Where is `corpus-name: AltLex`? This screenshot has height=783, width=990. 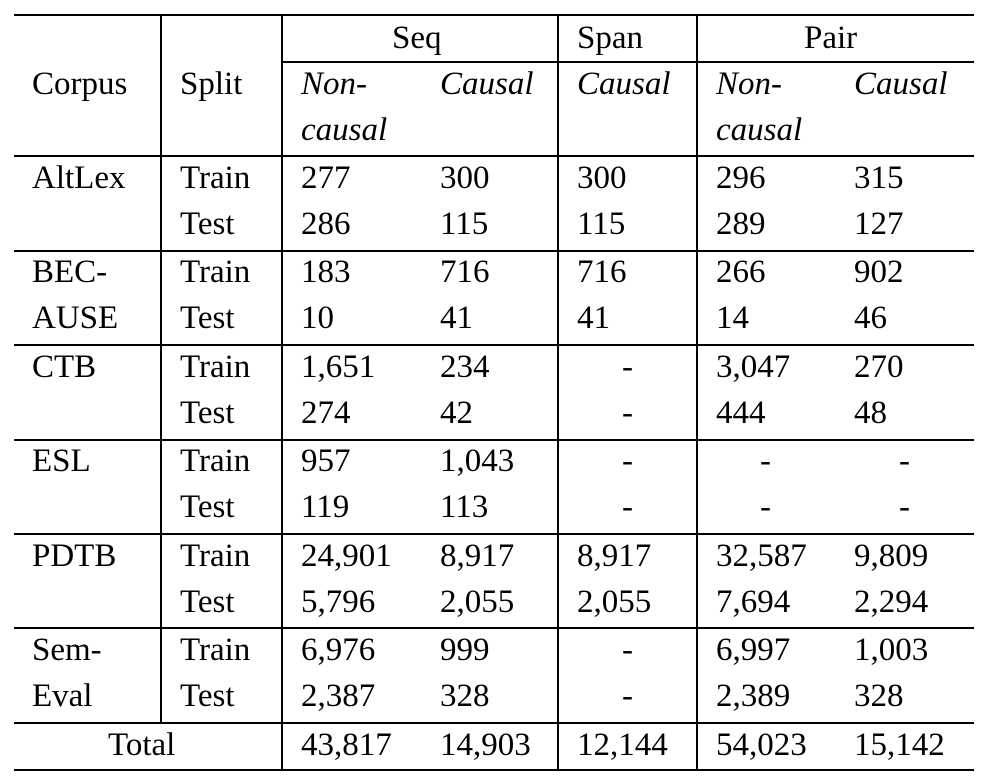 corpus-name: AltLex is located at coordinates (79, 178).